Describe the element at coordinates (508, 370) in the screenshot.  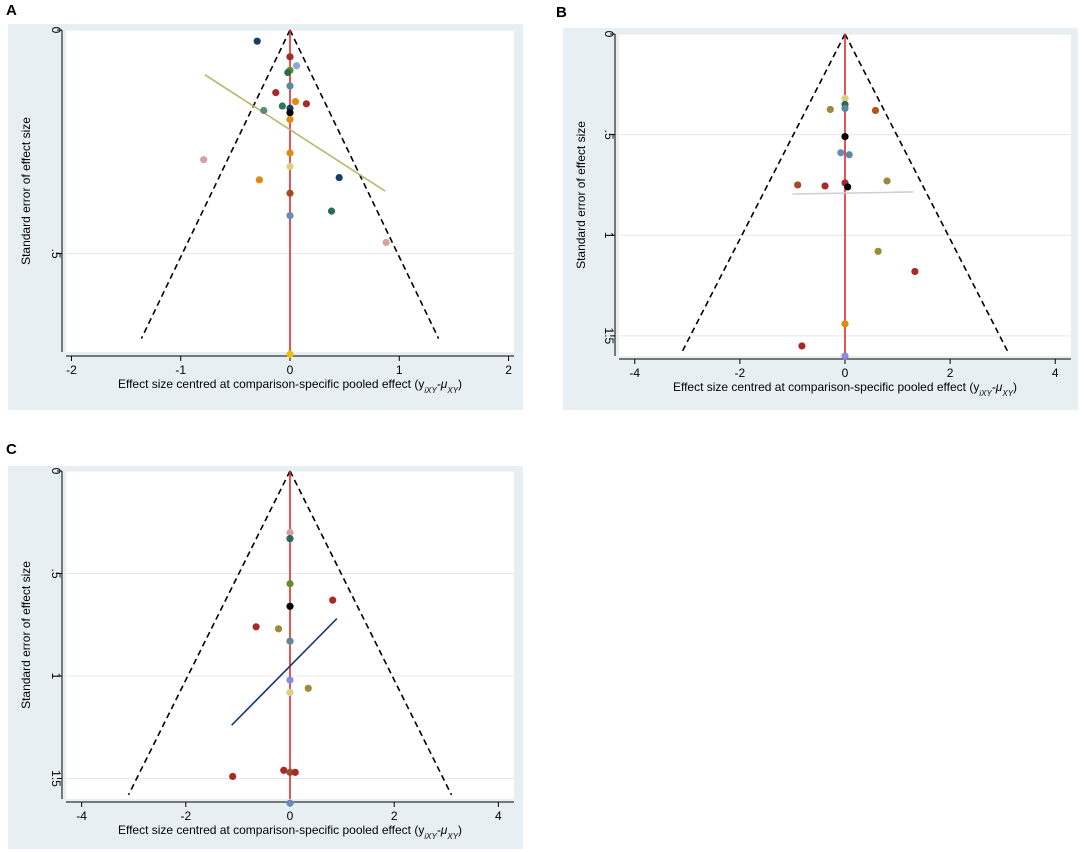
I see `x-tick-label-4: 2` at that location.